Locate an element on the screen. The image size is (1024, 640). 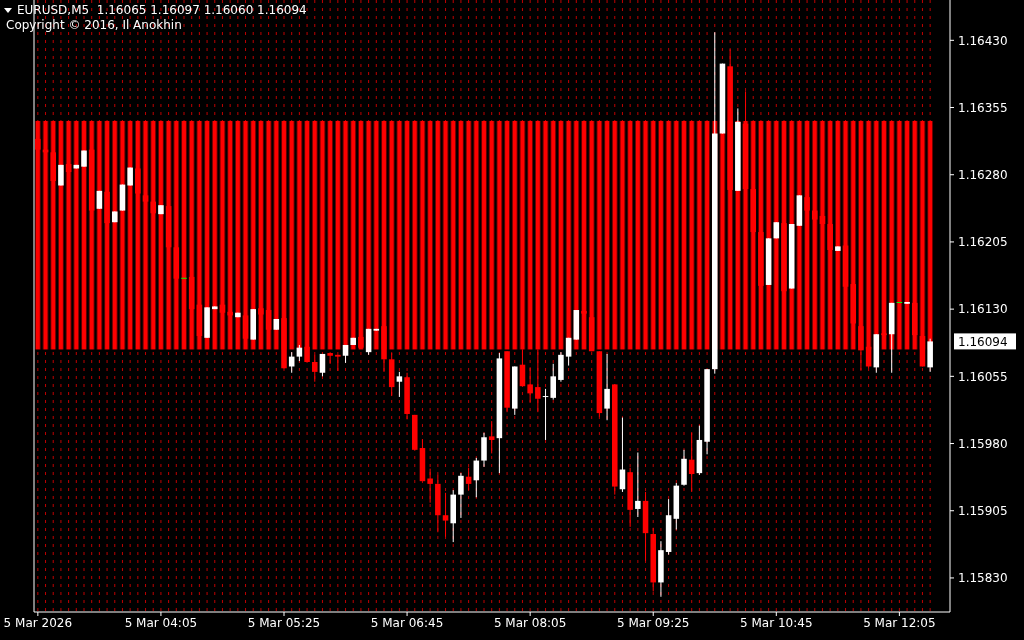
y-tick-label: 1.16130 is located at coordinates (983, 309).